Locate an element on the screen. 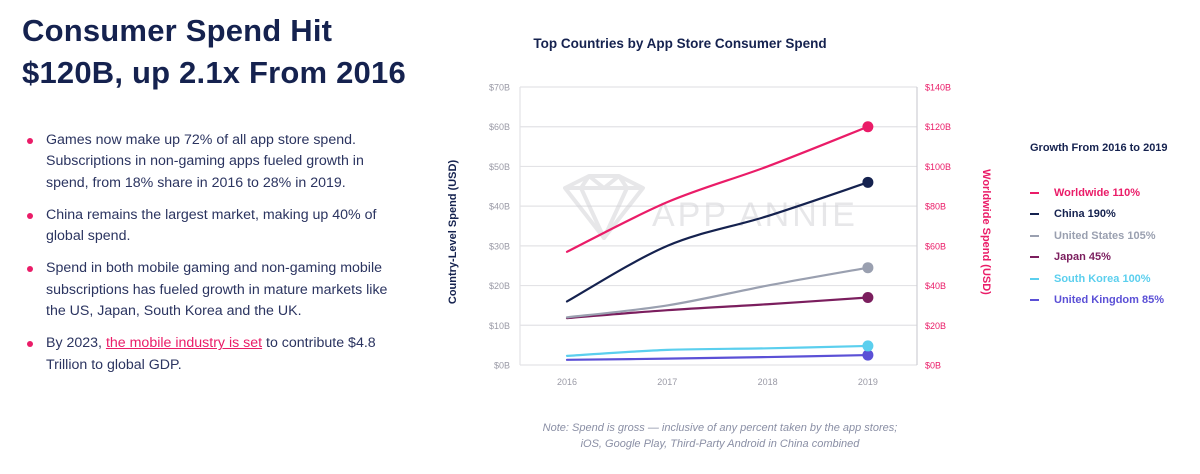 The height and width of the screenshot is (474, 1200). series-lines is located at coordinates (719, 241).